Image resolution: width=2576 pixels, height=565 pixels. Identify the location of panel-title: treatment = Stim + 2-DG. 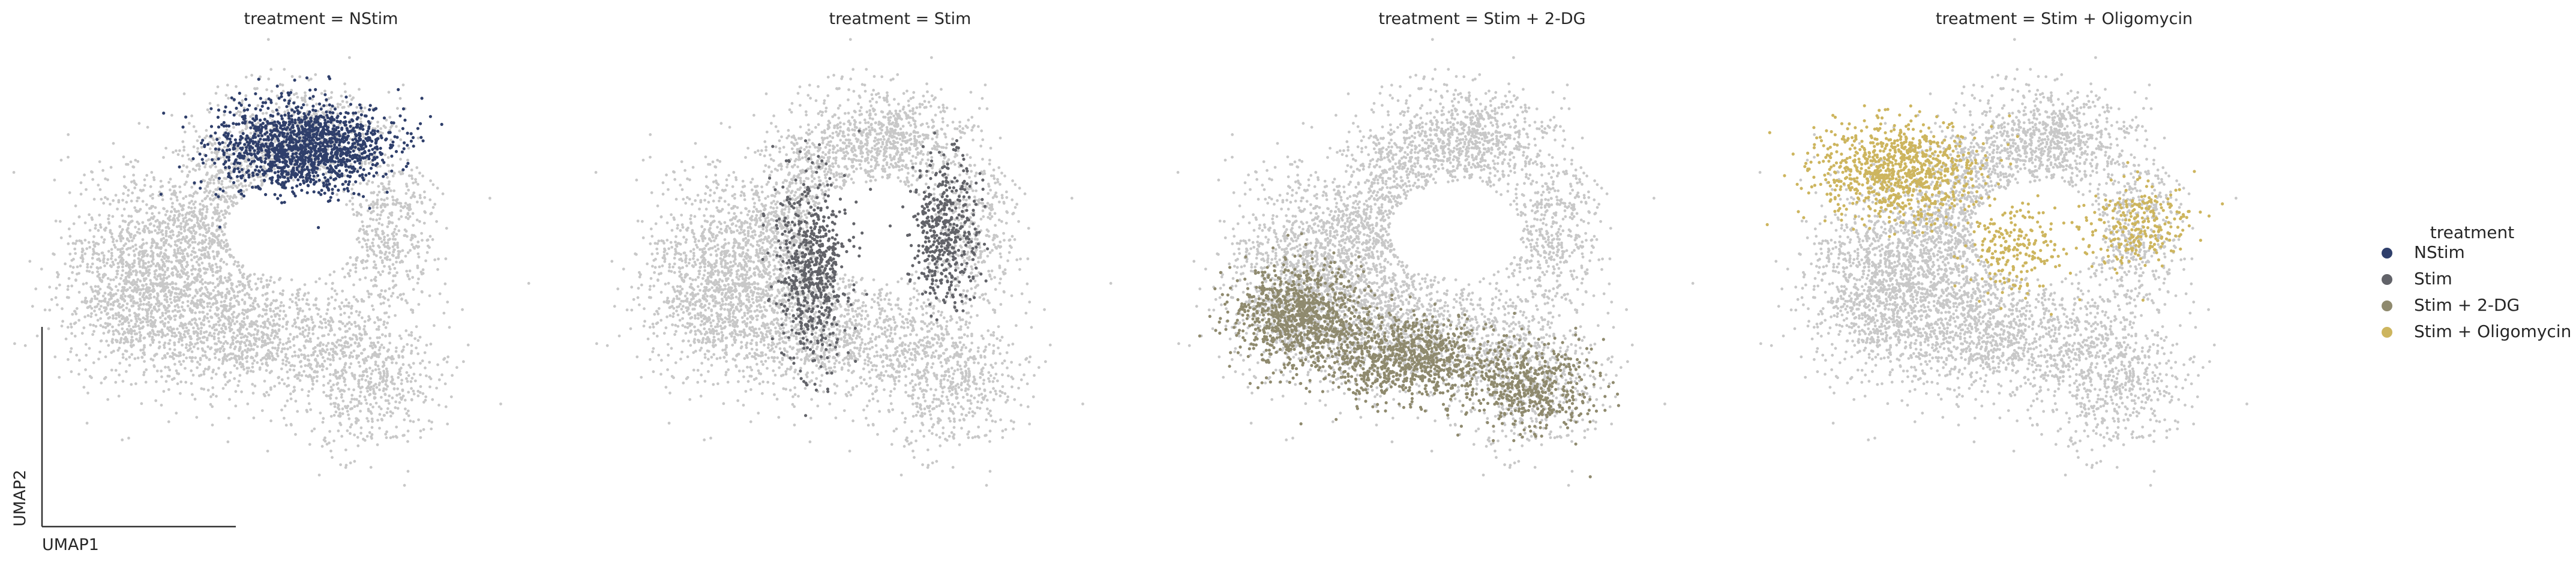
(1481, 19).